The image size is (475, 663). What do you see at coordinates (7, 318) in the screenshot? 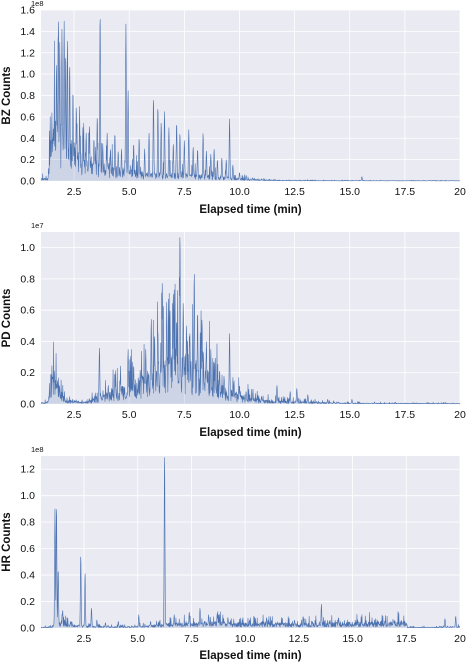
I see `y-axis-label: PD Counts` at bounding box center [7, 318].